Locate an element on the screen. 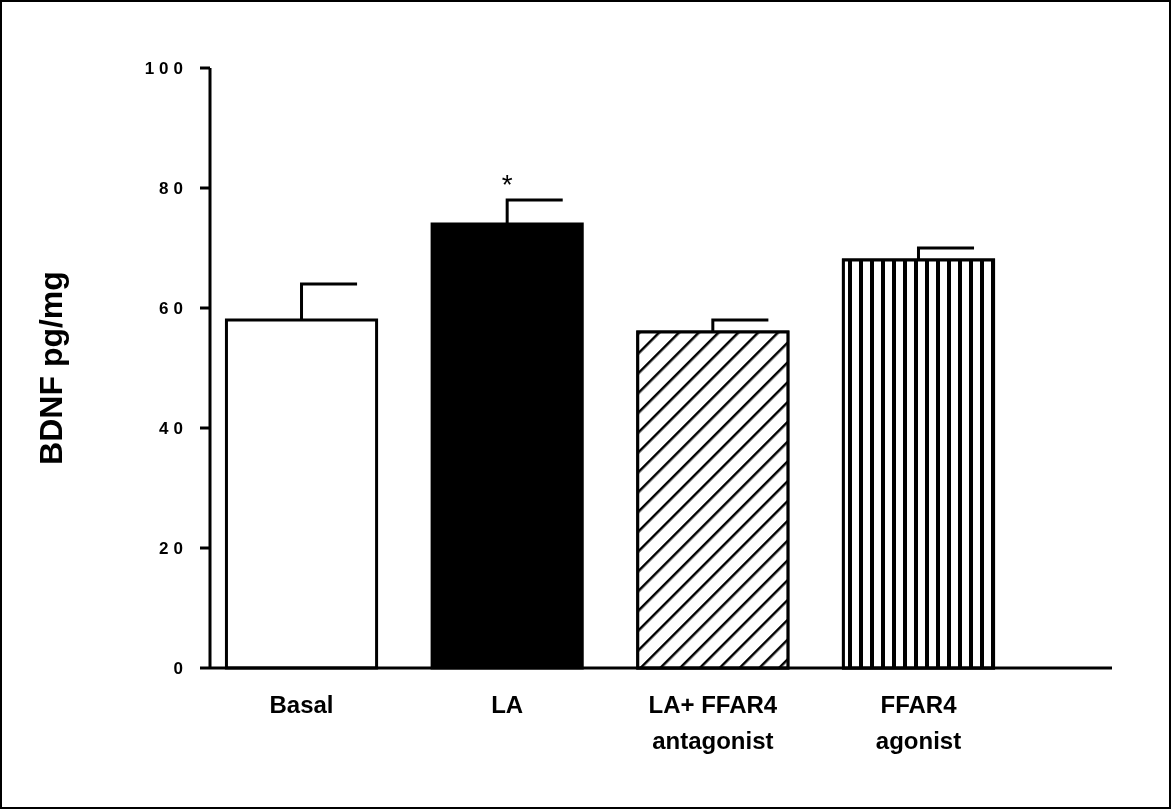  y-tick-label: 100 is located at coordinates (166, 68).